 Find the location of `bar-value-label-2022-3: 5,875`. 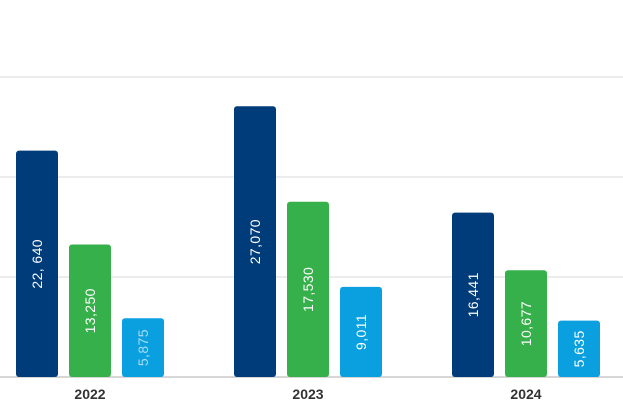

bar-value-label-2022-3: 5,875 is located at coordinates (143, 347).